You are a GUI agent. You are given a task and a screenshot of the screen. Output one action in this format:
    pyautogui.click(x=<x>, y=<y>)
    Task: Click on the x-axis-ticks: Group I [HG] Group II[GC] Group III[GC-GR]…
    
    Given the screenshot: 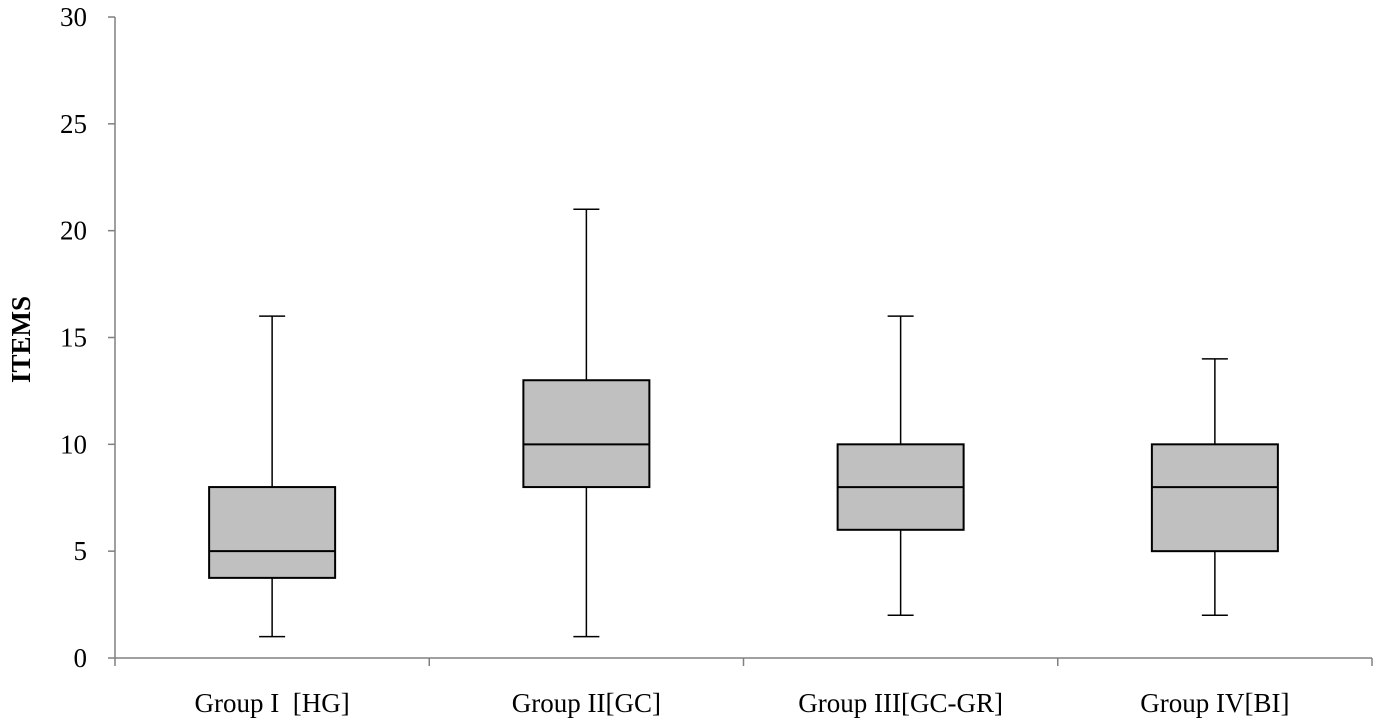 What is the action you would take?
    pyautogui.click(x=743, y=688)
    